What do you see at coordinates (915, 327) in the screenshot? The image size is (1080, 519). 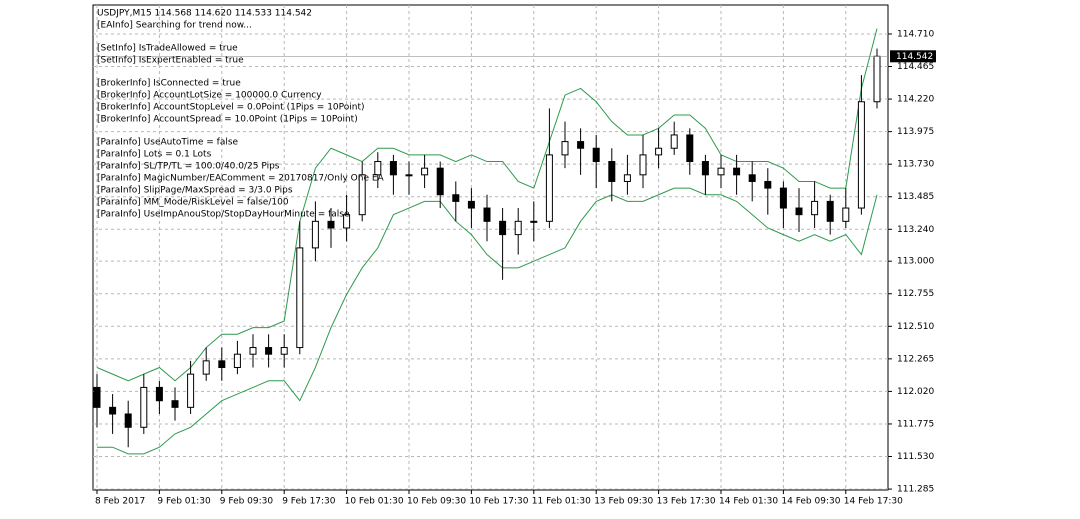 I see `y-tick-label: 112.510` at bounding box center [915, 327].